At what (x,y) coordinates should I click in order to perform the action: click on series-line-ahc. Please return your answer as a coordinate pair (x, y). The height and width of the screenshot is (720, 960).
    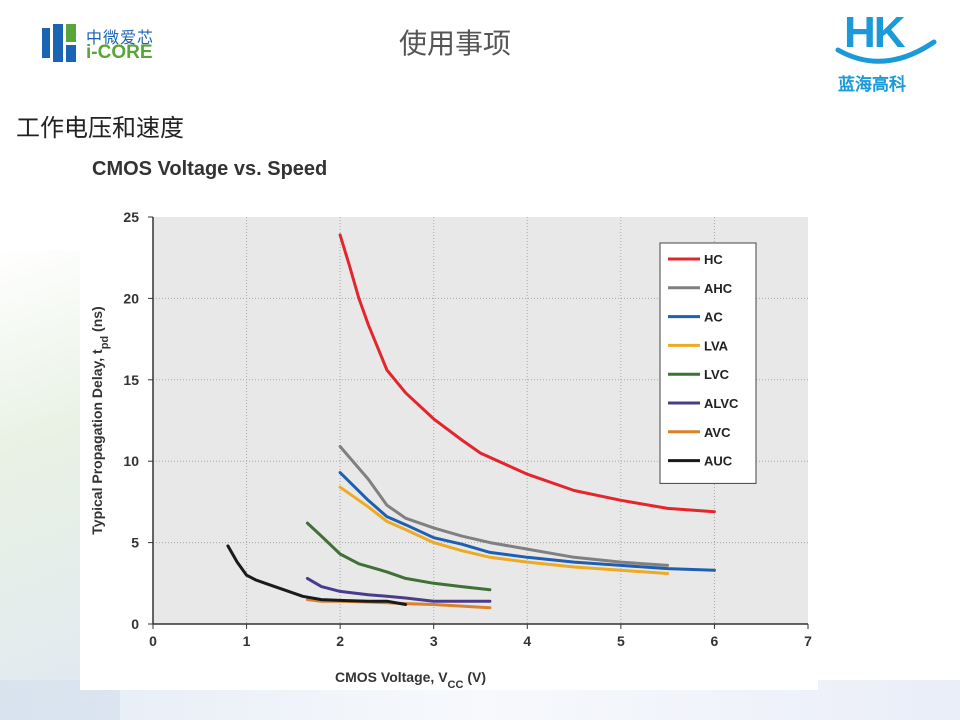
    Looking at the image, I should click on (504, 506).